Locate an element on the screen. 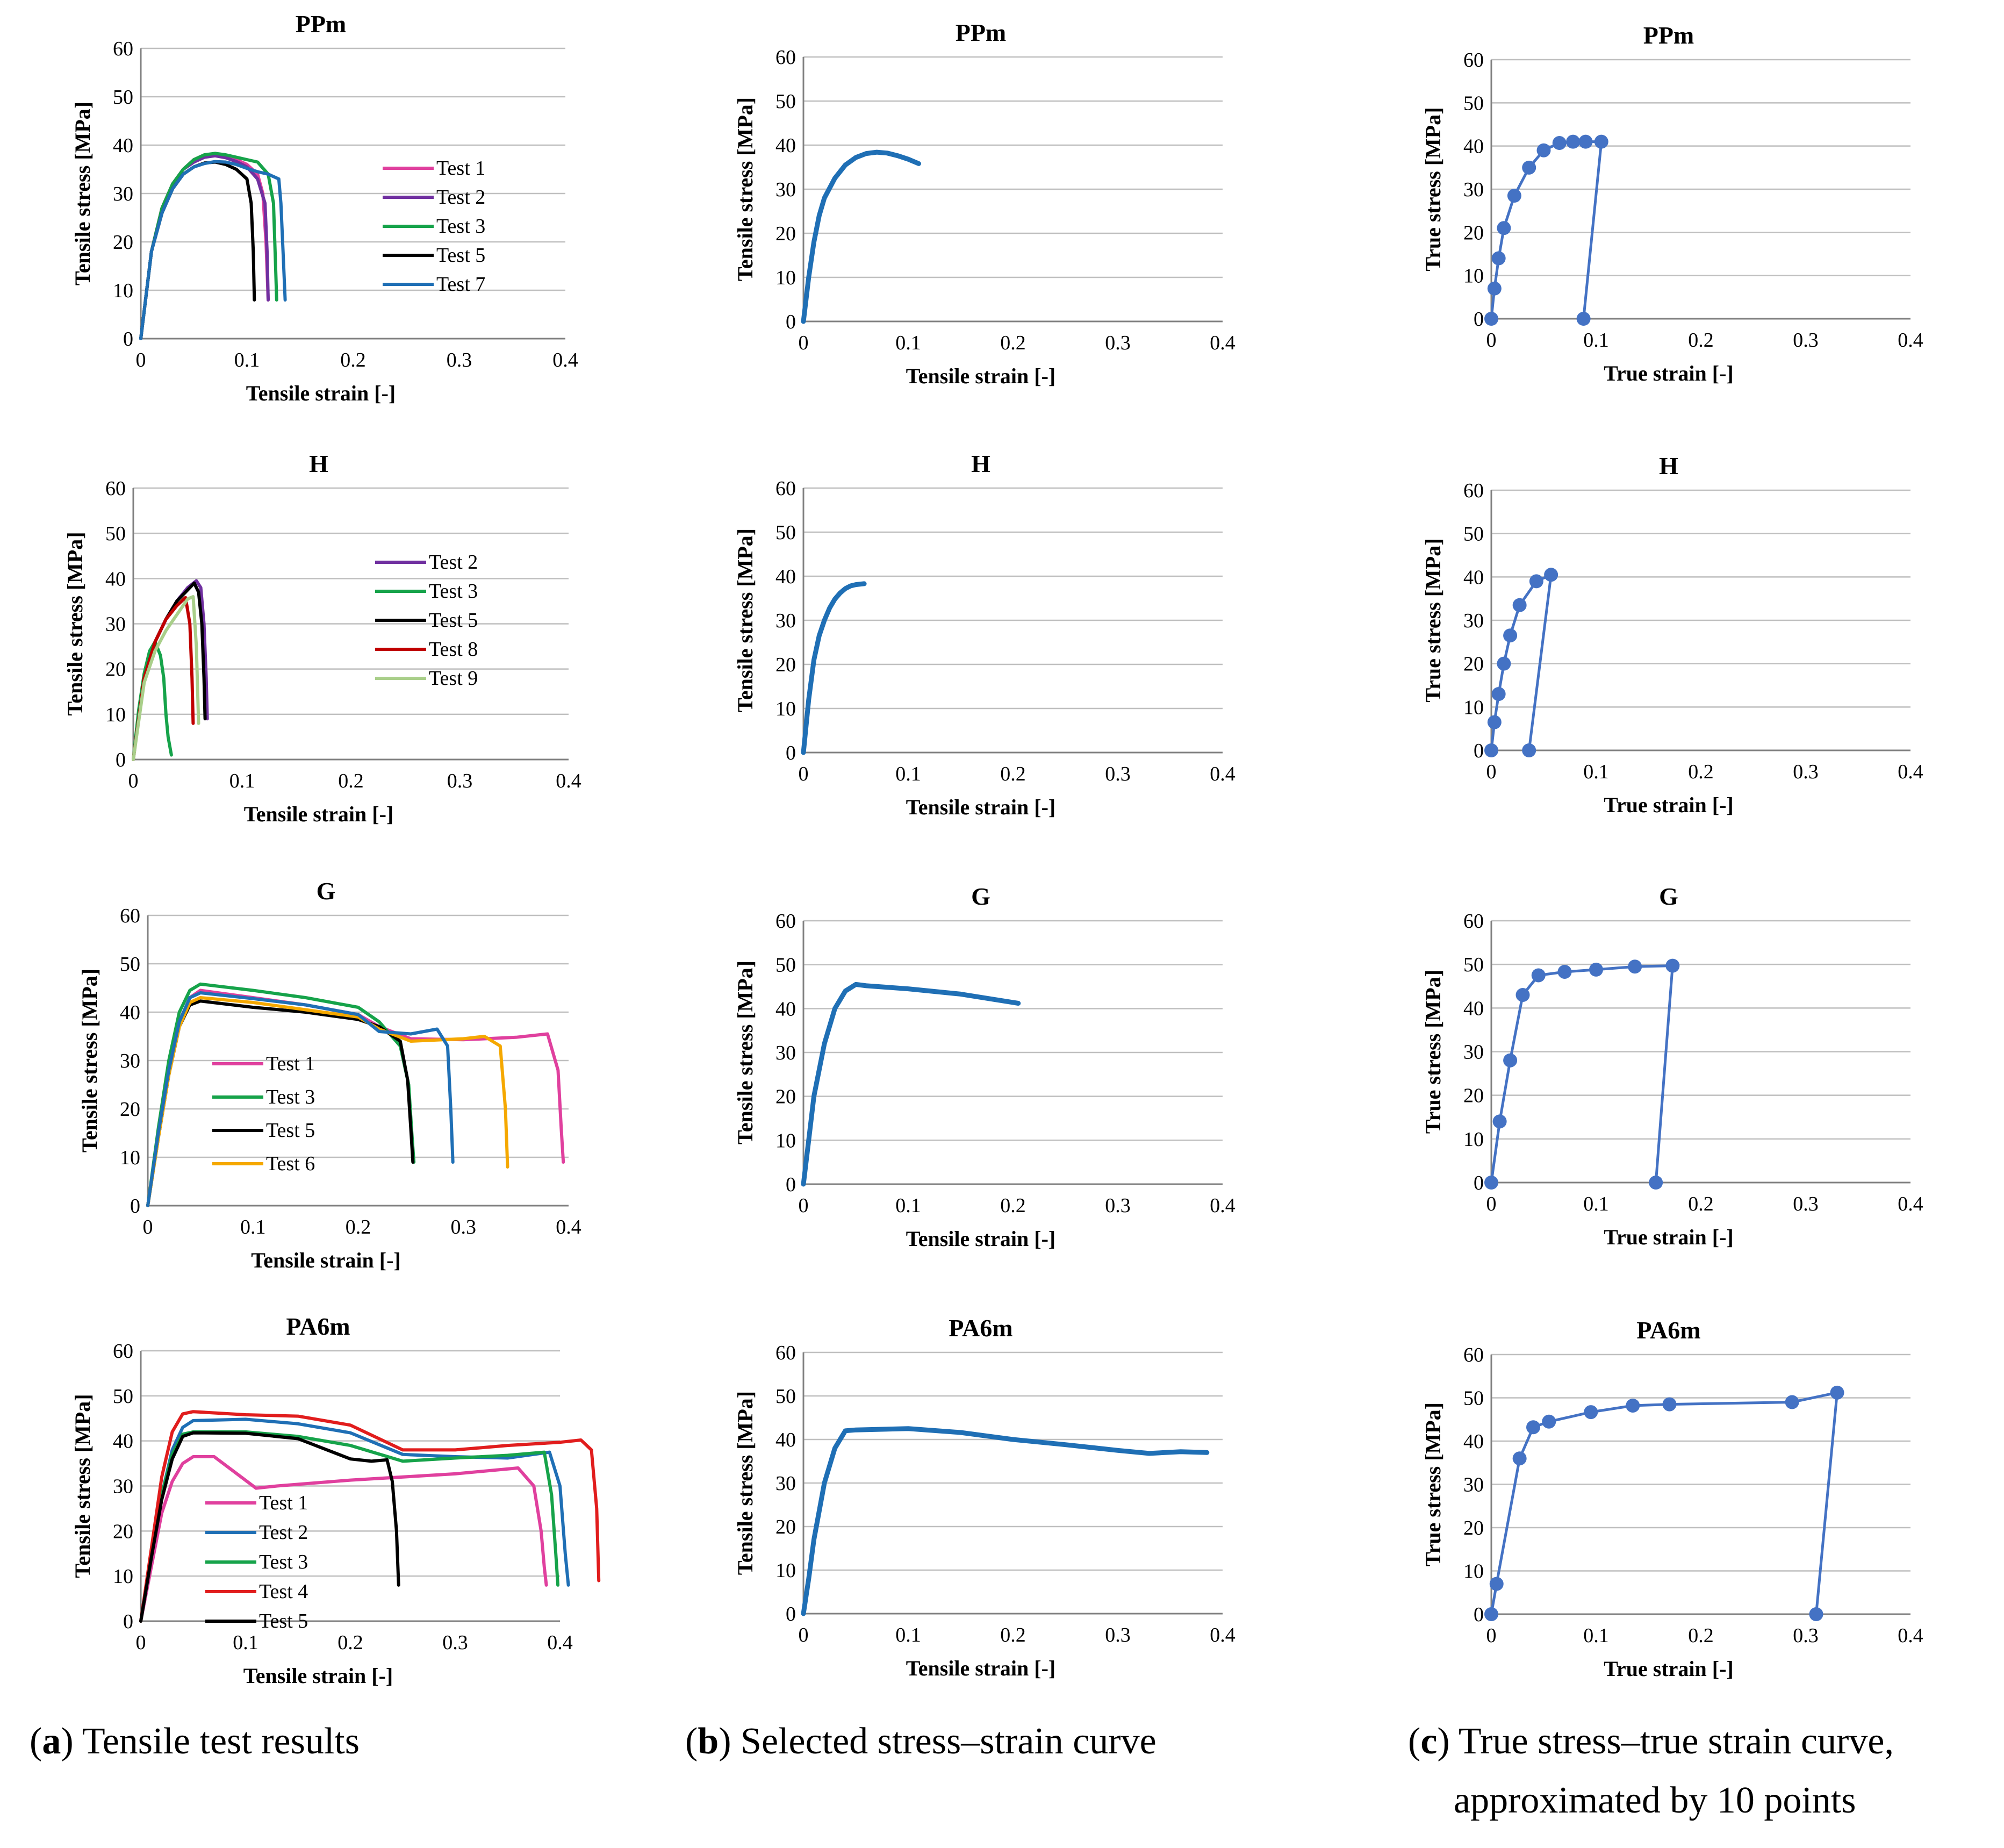  legend-label: Test 8 is located at coordinates (453, 649).